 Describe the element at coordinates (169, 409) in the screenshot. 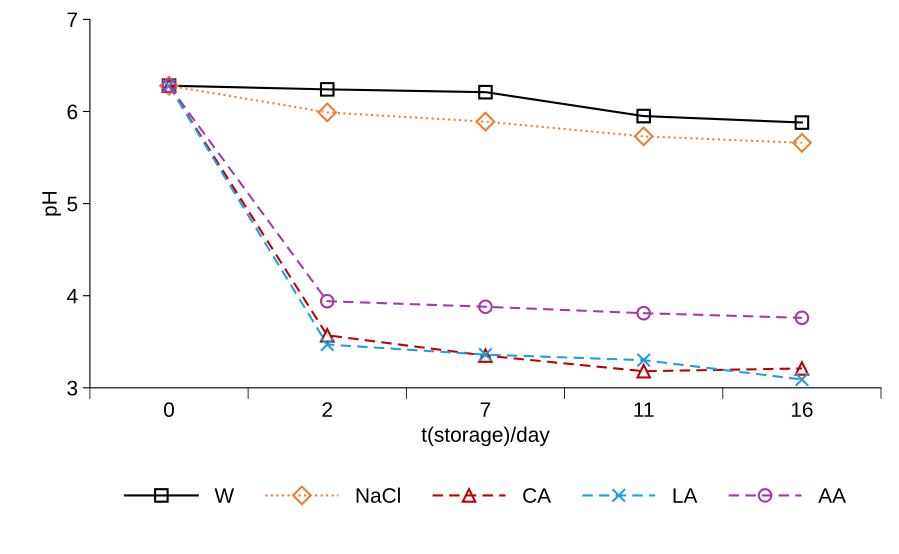

I see `x-tick-label: 0` at that location.